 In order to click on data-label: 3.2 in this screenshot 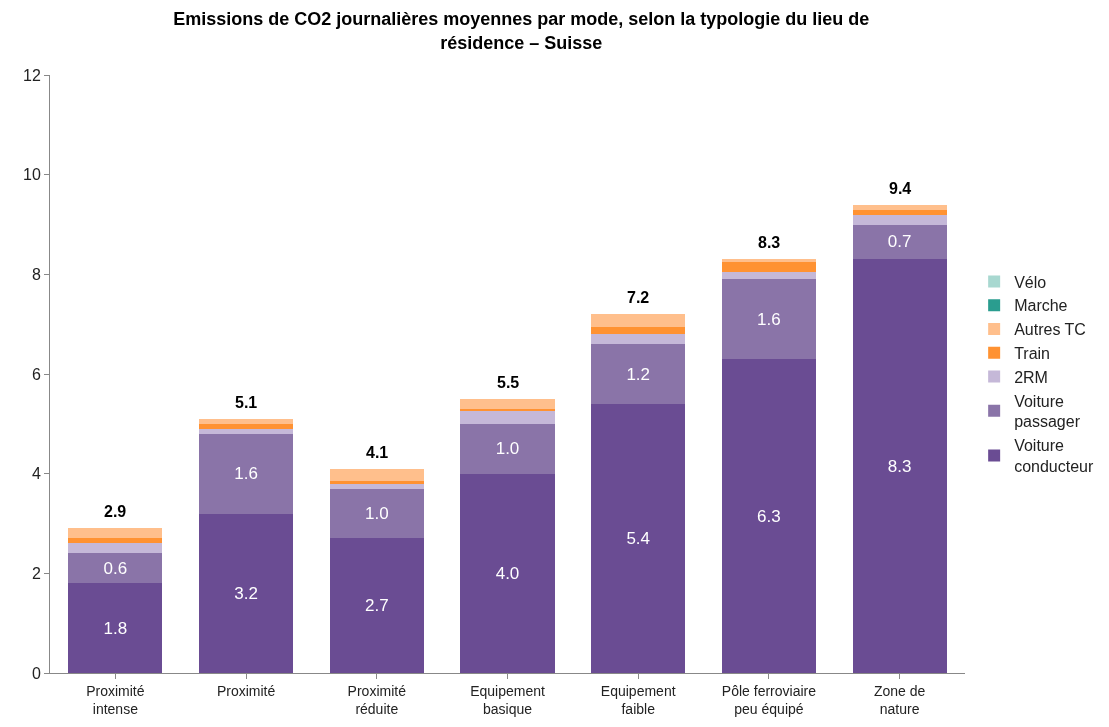, I will do `click(246, 593)`.